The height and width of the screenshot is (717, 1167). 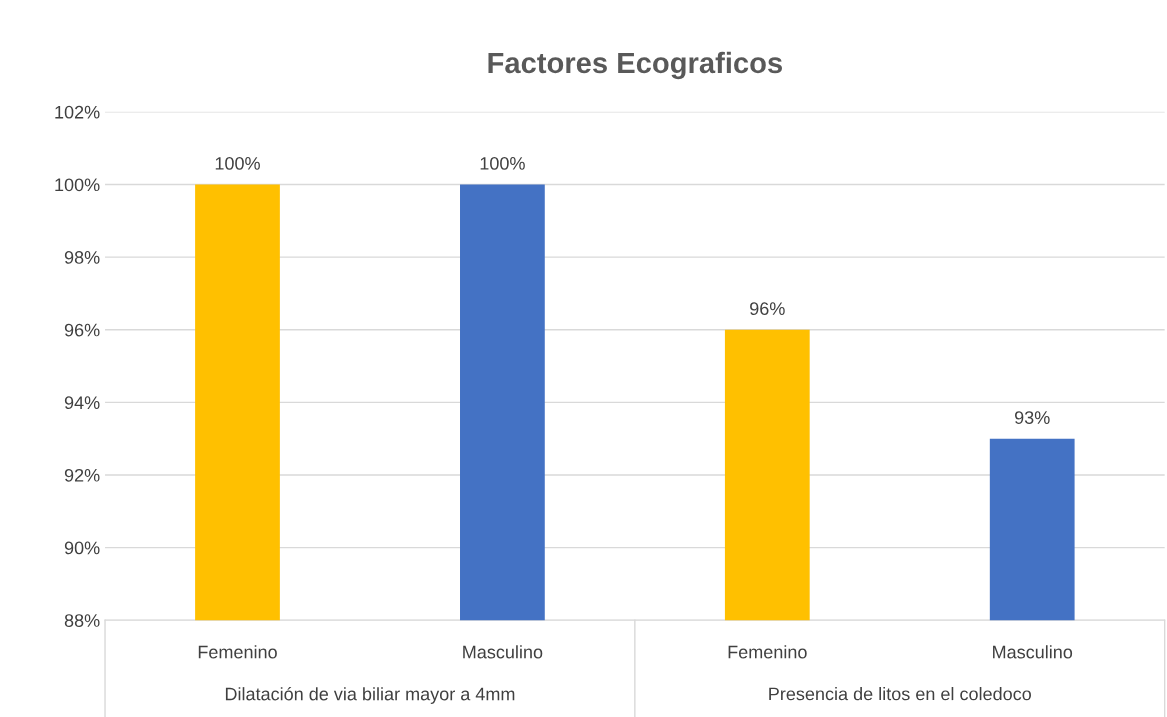 What do you see at coordinates (77, 185) in the screenshot?
I see `y-tick-label: 100%` at bounding box center [77, 185].